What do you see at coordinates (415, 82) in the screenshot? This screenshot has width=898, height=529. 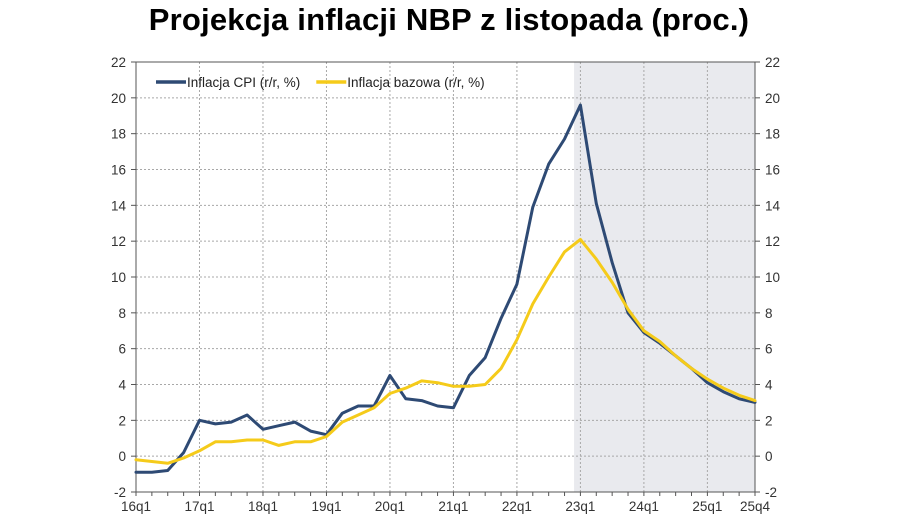 I see `legend-label-2: Inflacja bazowa (r/r, %)` at bounding box center [415, 82].